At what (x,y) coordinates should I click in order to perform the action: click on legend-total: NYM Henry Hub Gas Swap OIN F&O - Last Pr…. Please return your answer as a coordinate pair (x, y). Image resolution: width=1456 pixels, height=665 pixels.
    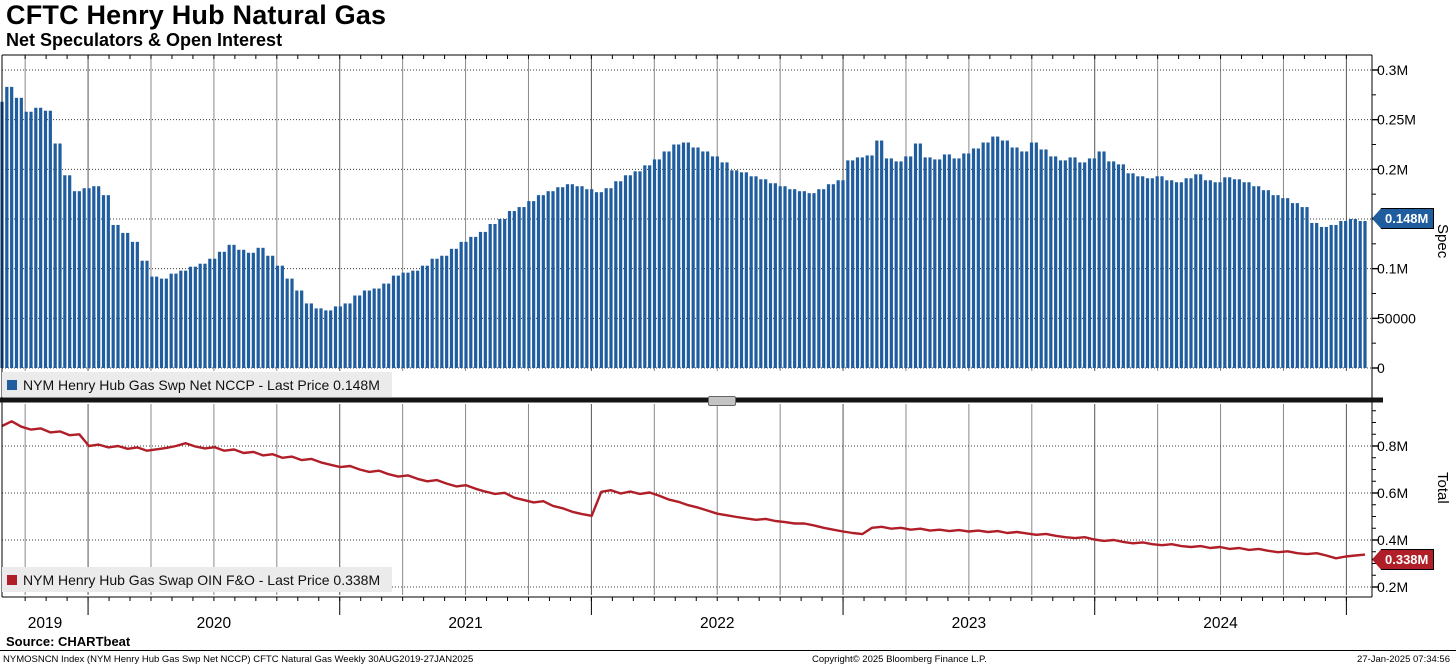
    Looking at the image, I should click on (197, 579).